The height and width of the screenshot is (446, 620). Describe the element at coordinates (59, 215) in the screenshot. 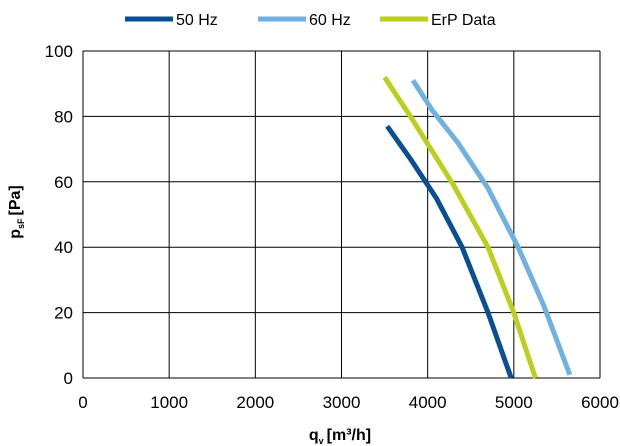

I see `y-tick-labels: 0 20 40 60 80 100` at that location.